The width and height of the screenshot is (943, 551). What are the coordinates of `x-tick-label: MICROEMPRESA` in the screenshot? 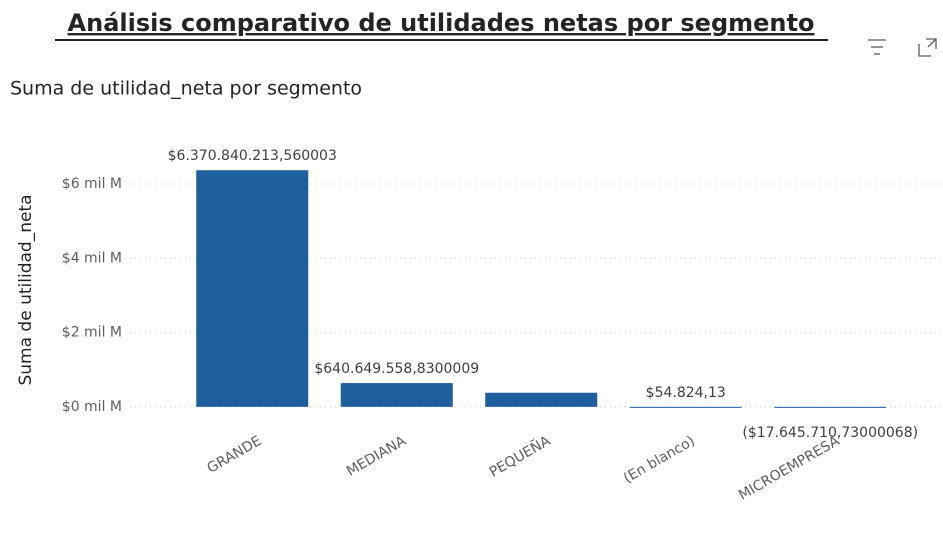 It's located at (789, 468).